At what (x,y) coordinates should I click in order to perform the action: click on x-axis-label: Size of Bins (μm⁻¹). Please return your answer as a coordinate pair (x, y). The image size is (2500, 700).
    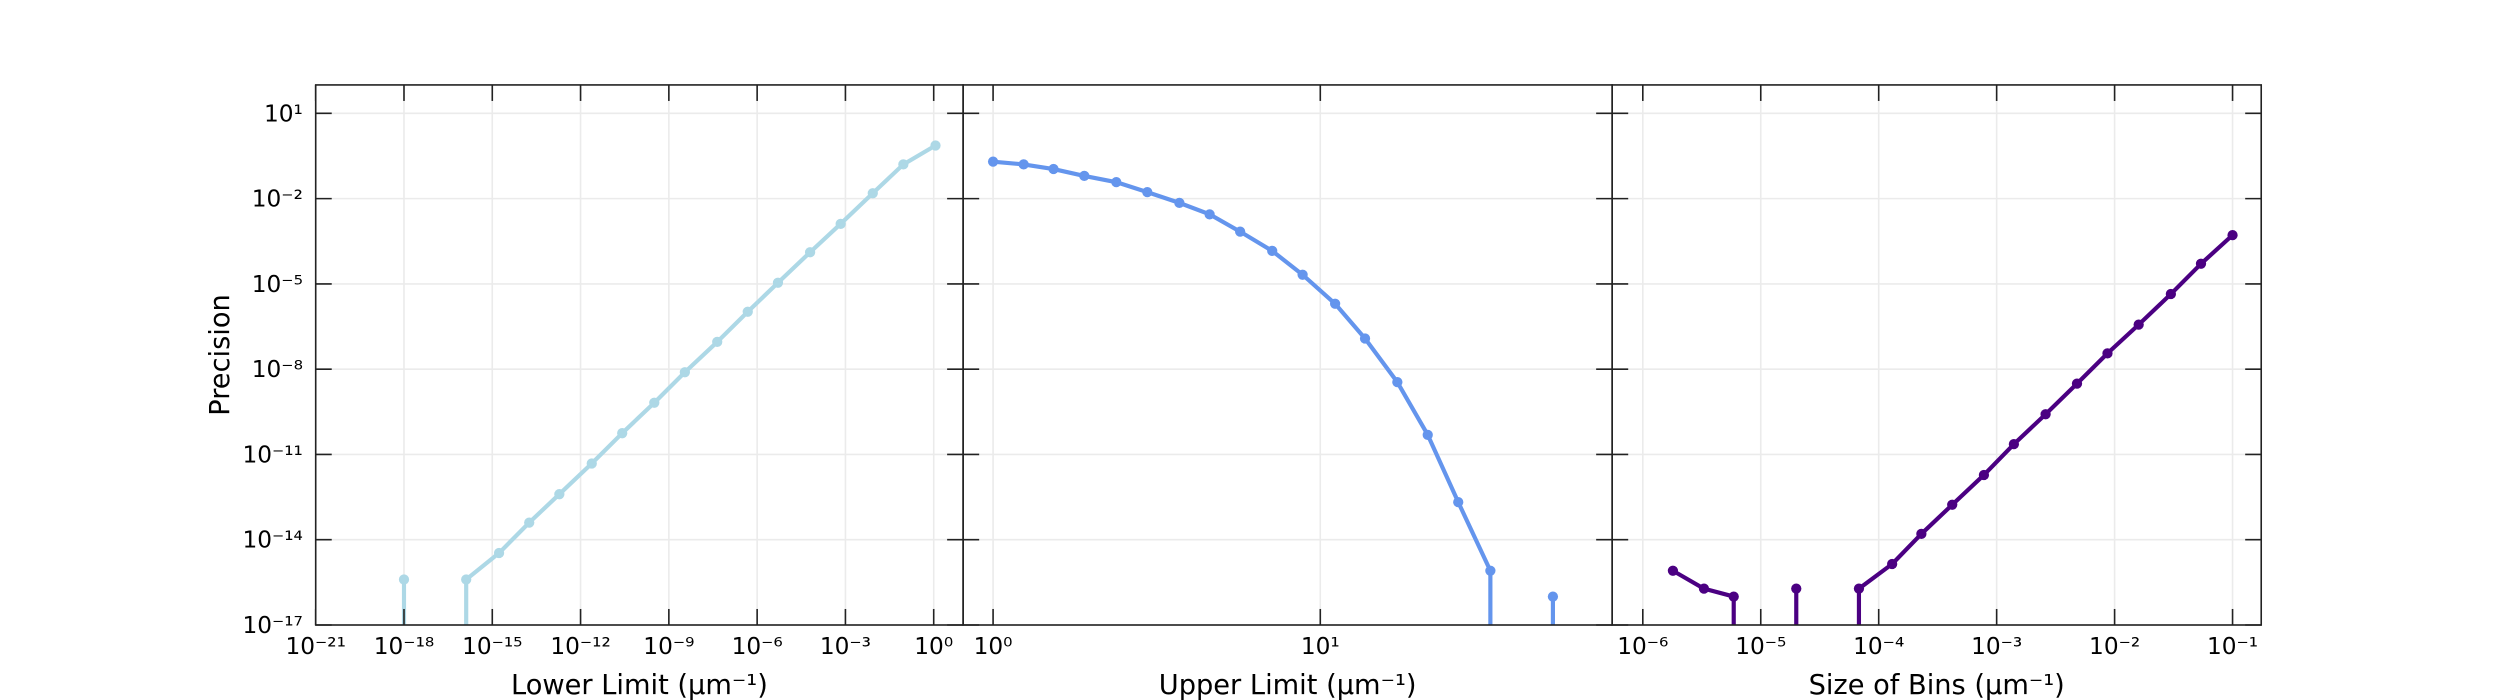
    Looking at the image, I should click on (1937, 685).